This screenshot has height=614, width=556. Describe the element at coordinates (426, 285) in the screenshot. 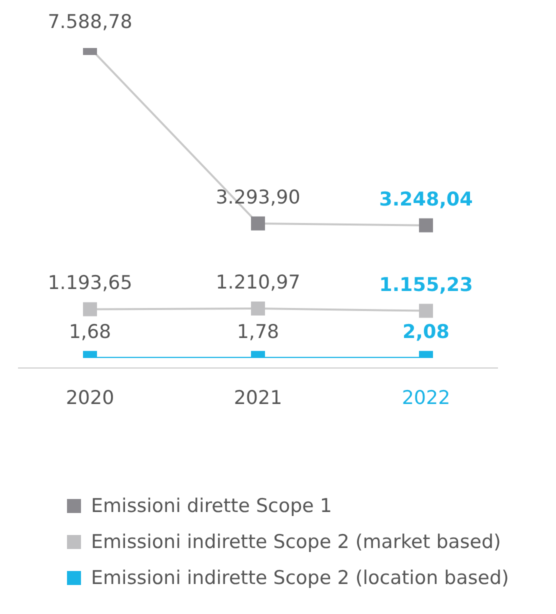

I see `data-label: 1.155,23` at that location.